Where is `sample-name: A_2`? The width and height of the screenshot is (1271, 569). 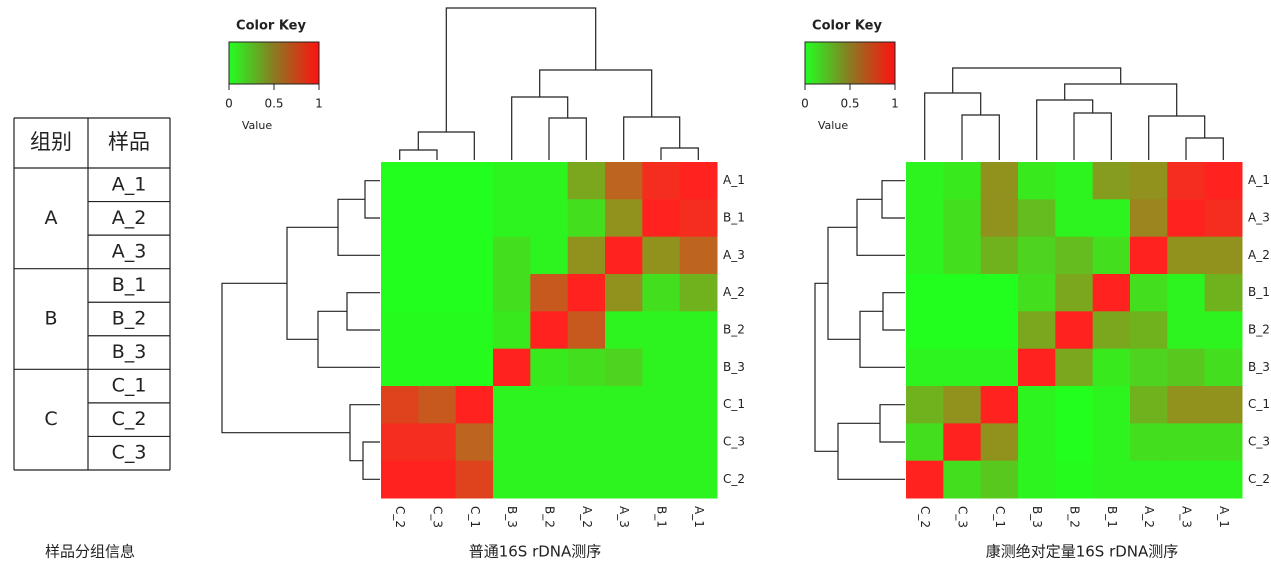
sample-name: A_2 is located at coordinates (129, 218).